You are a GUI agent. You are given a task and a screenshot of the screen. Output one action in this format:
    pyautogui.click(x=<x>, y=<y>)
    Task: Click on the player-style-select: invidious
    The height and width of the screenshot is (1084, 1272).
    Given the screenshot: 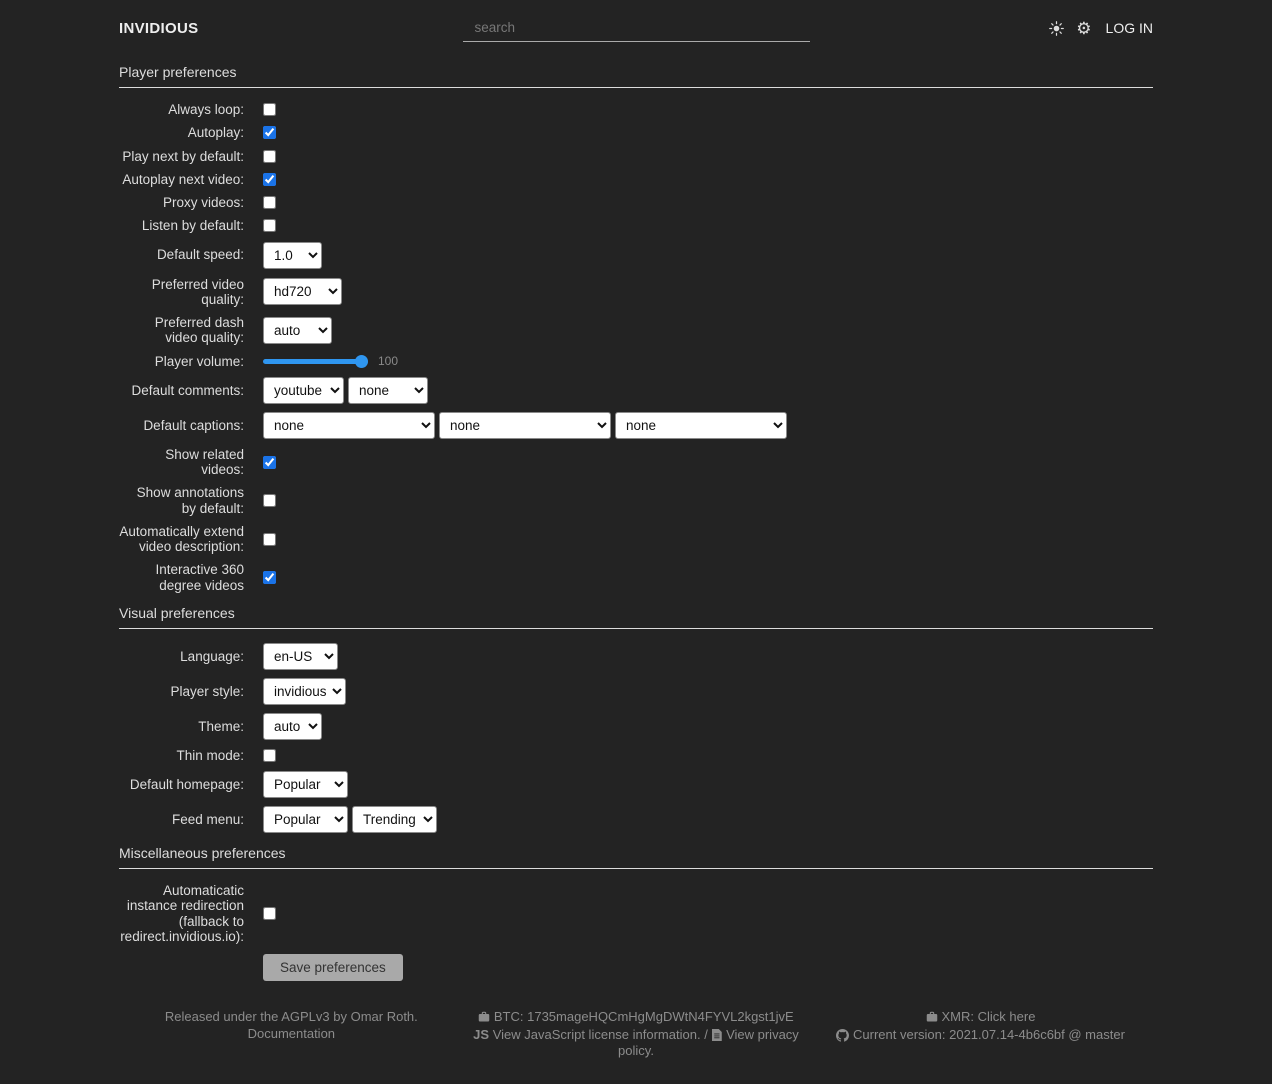 What is the action you would take?
    pyautogui.click(x=304, y=691)
    